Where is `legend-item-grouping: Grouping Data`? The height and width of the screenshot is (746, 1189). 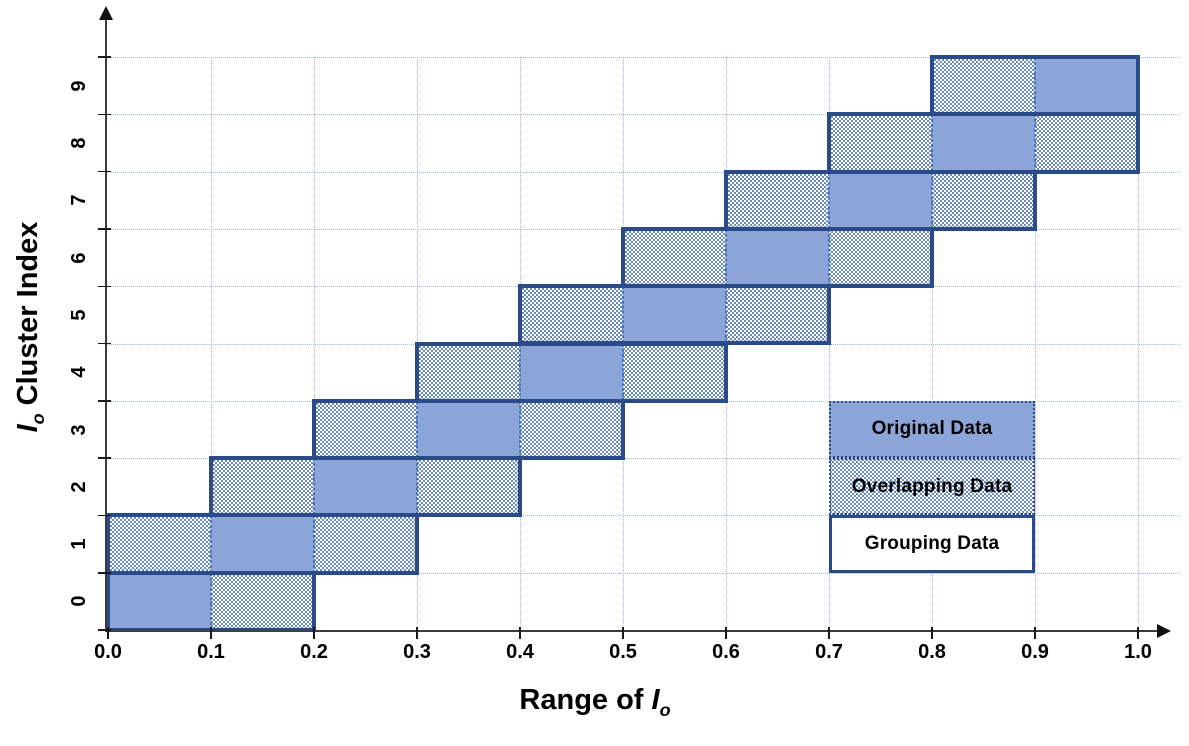 legend-item-grouping: Grouping Data is located at coordinates (932, 544).